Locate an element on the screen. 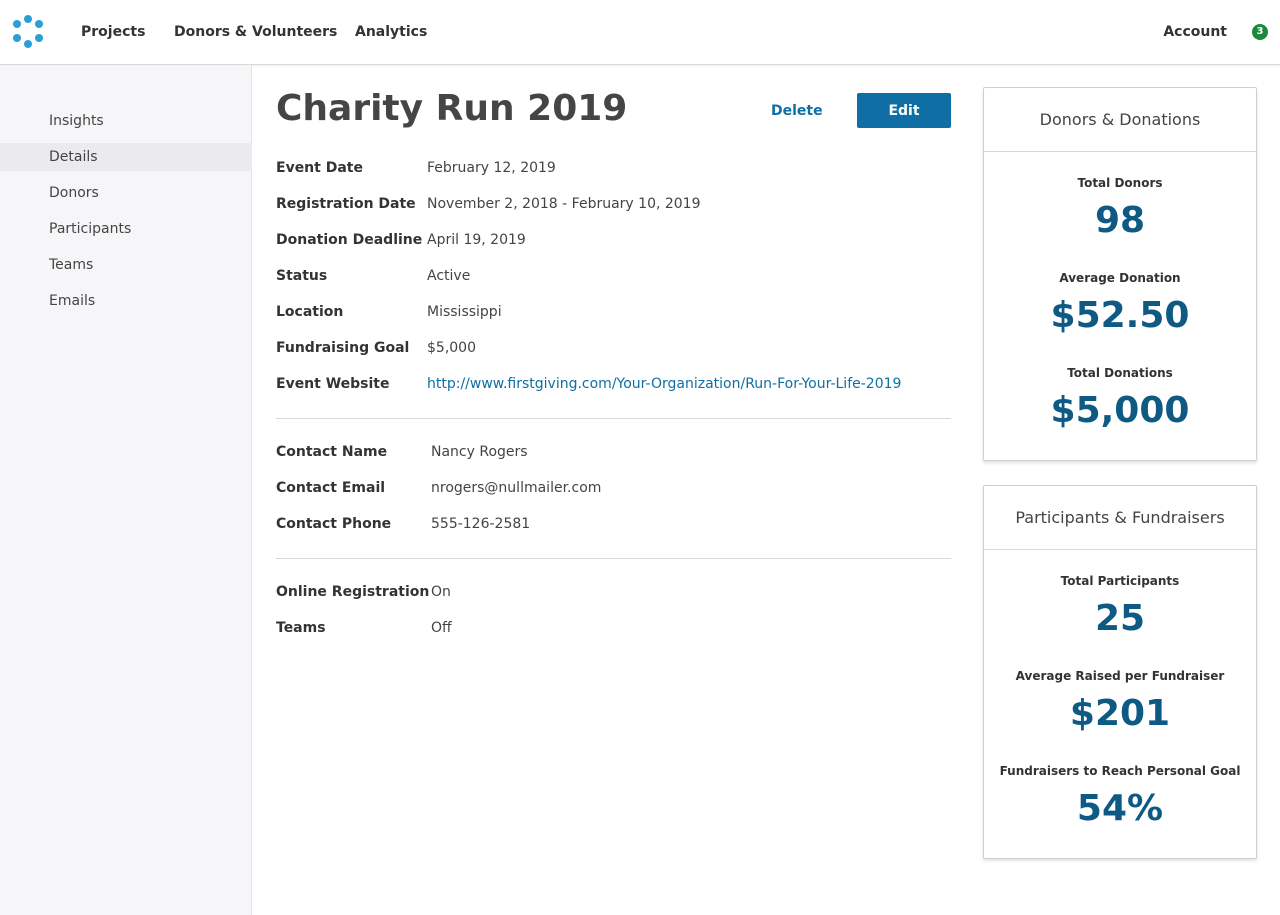  logo-icon is located at coordinates (28, 32).